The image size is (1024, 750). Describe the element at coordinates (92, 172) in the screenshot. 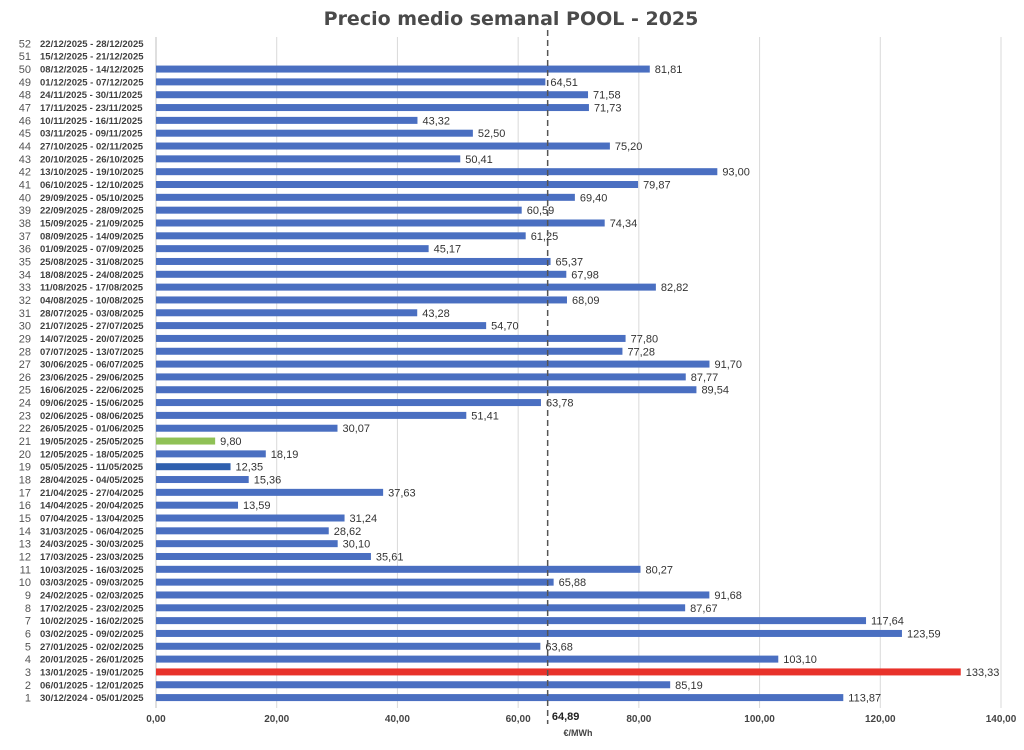

I see `week-range-label: 13/10/2025 - 19/10/2025` at that location.